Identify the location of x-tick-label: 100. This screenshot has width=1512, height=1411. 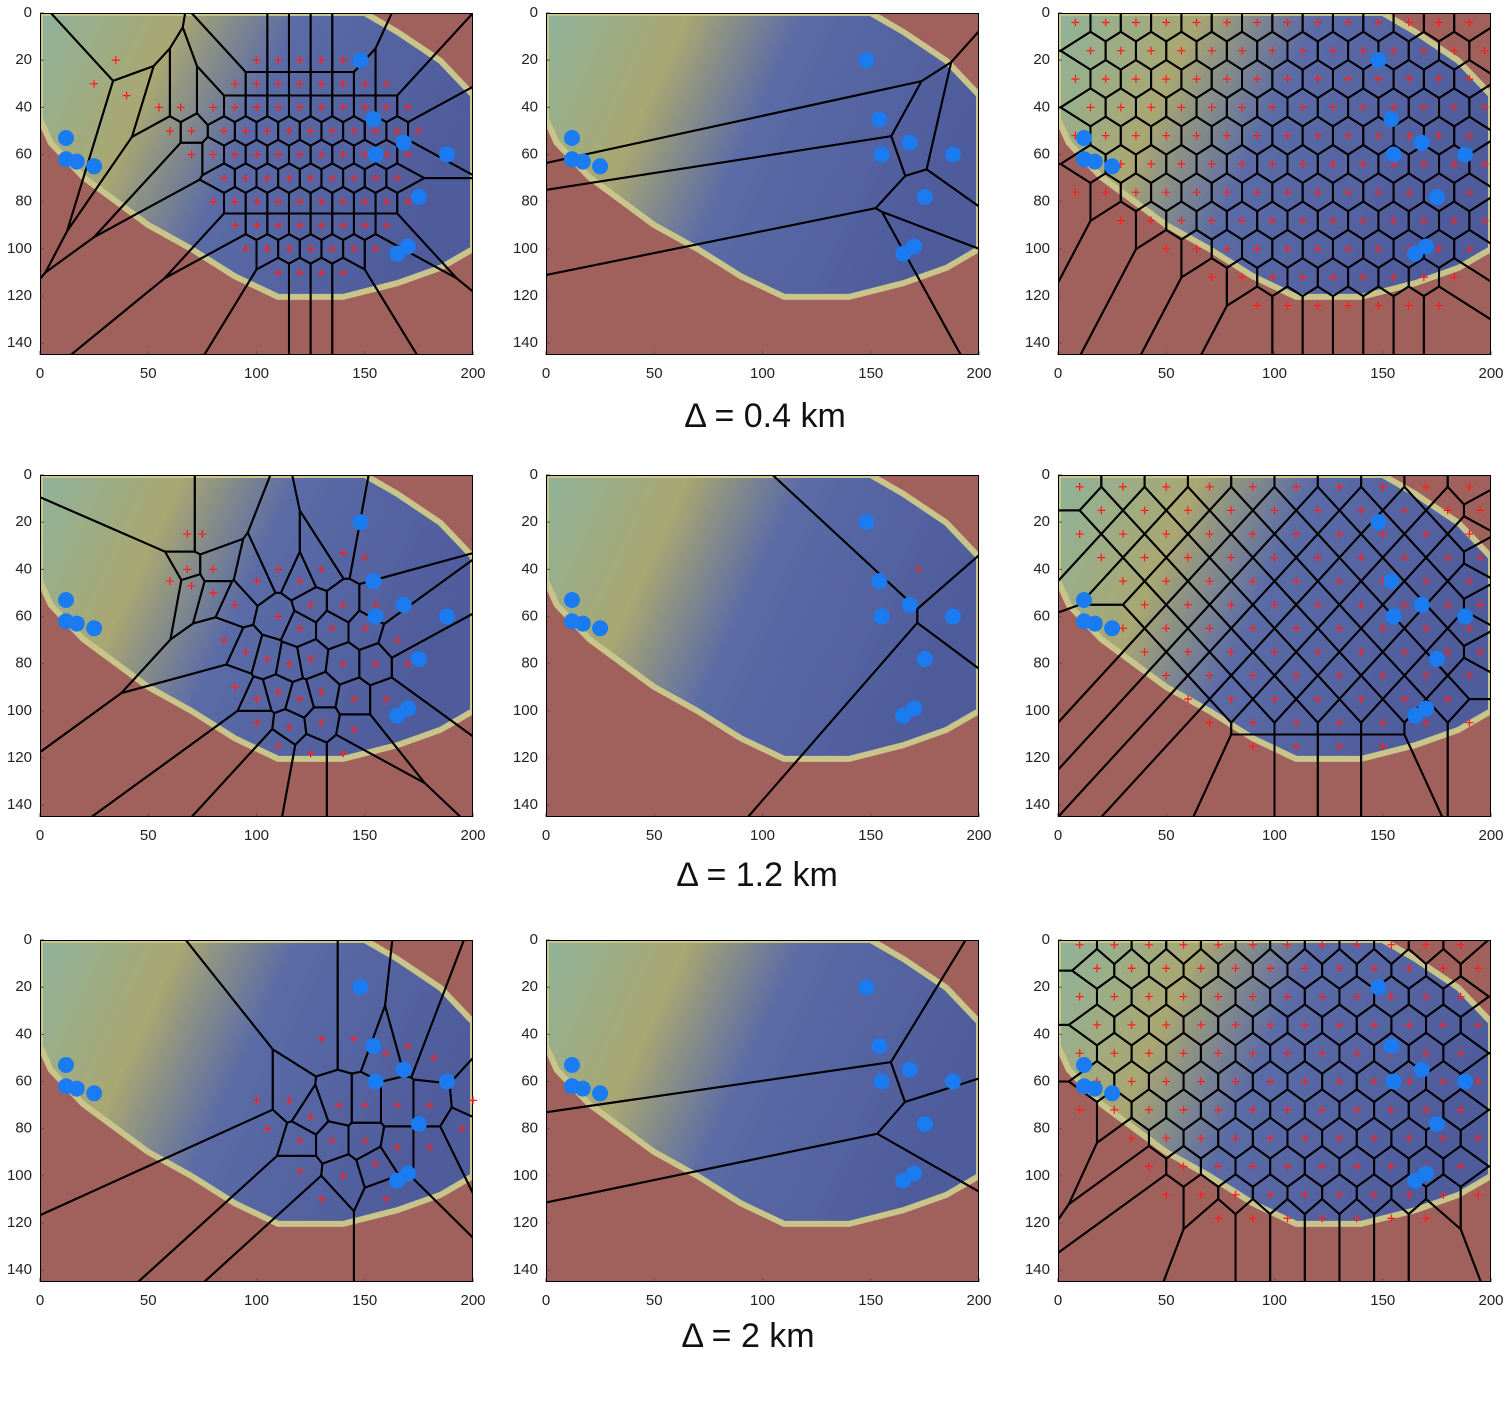
(762, 373).